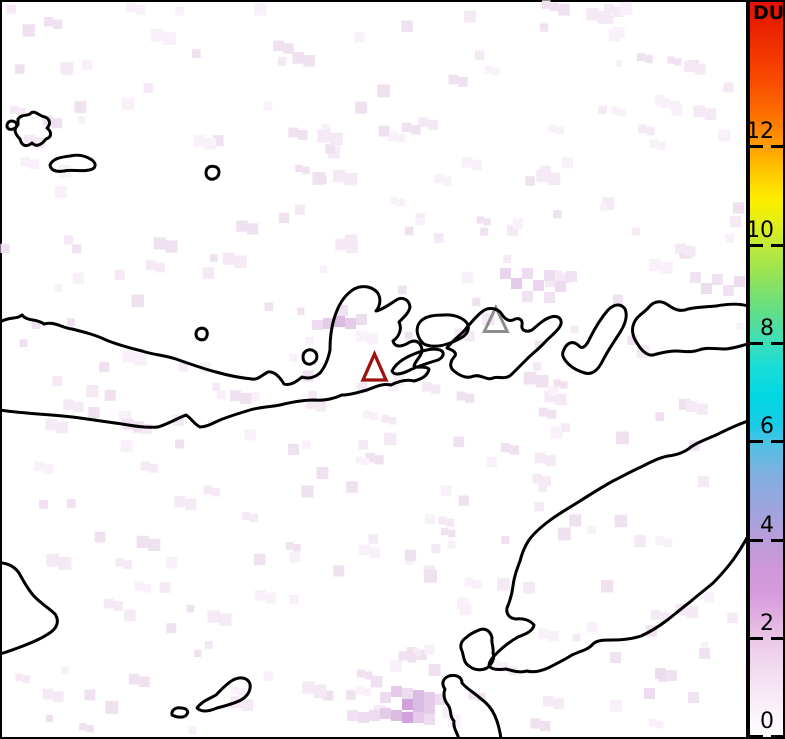 This screenshot has height=739, width=785. Describe the element at coordinates (767, 328) in the screenshot. I see `colorbar-tick-label: 8` at that location.